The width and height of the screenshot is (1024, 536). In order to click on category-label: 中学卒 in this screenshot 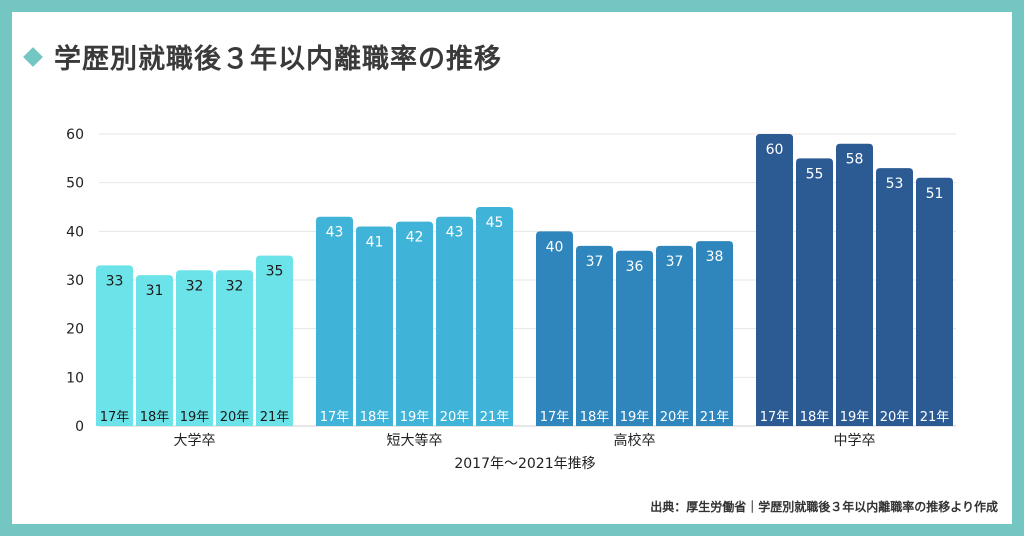, I will do `click(855, 441)`.